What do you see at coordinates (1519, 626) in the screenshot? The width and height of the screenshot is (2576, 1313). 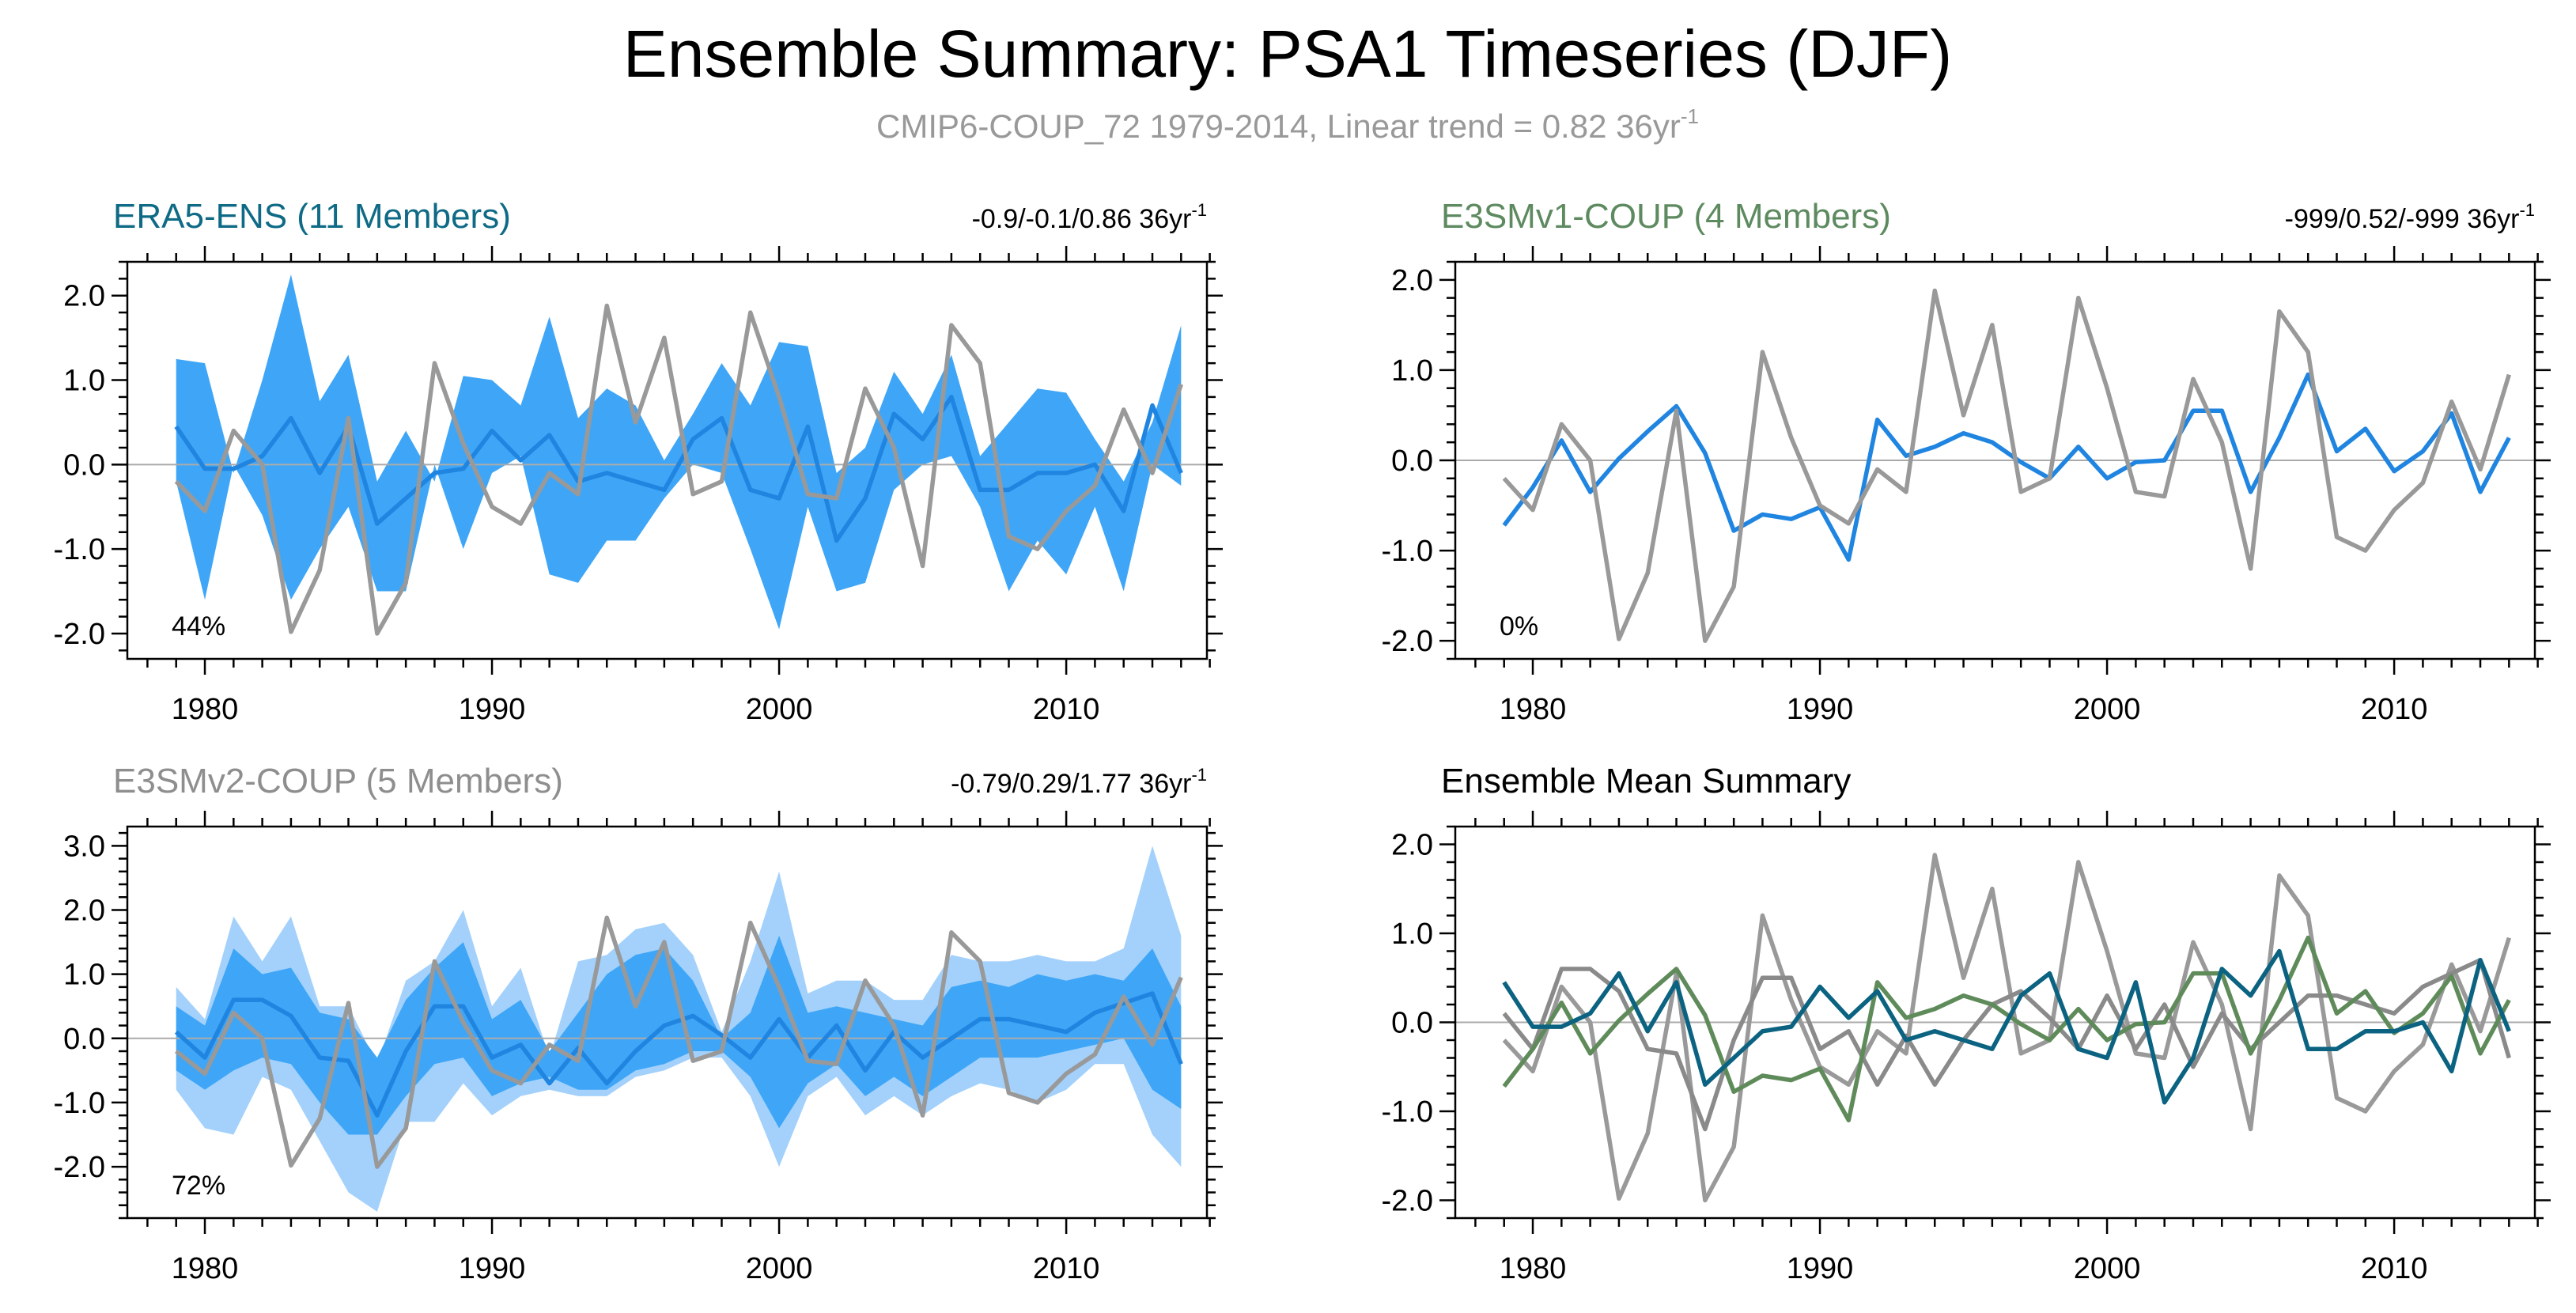 I see `percent-label: 0%` at bounding box center [1519, 626].